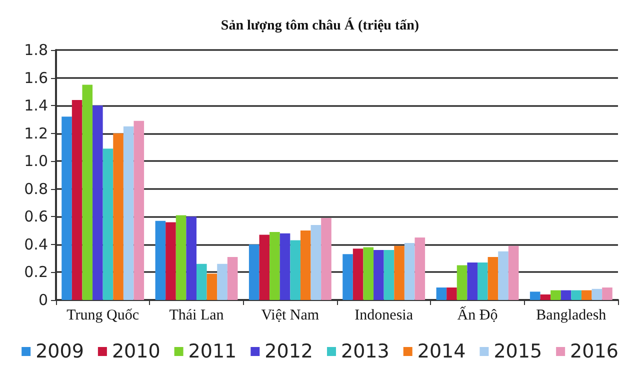  Describe the element at coordinates (103, 316) in the screenshot. I see `x-tick-label: Trung Quốc` at that location.